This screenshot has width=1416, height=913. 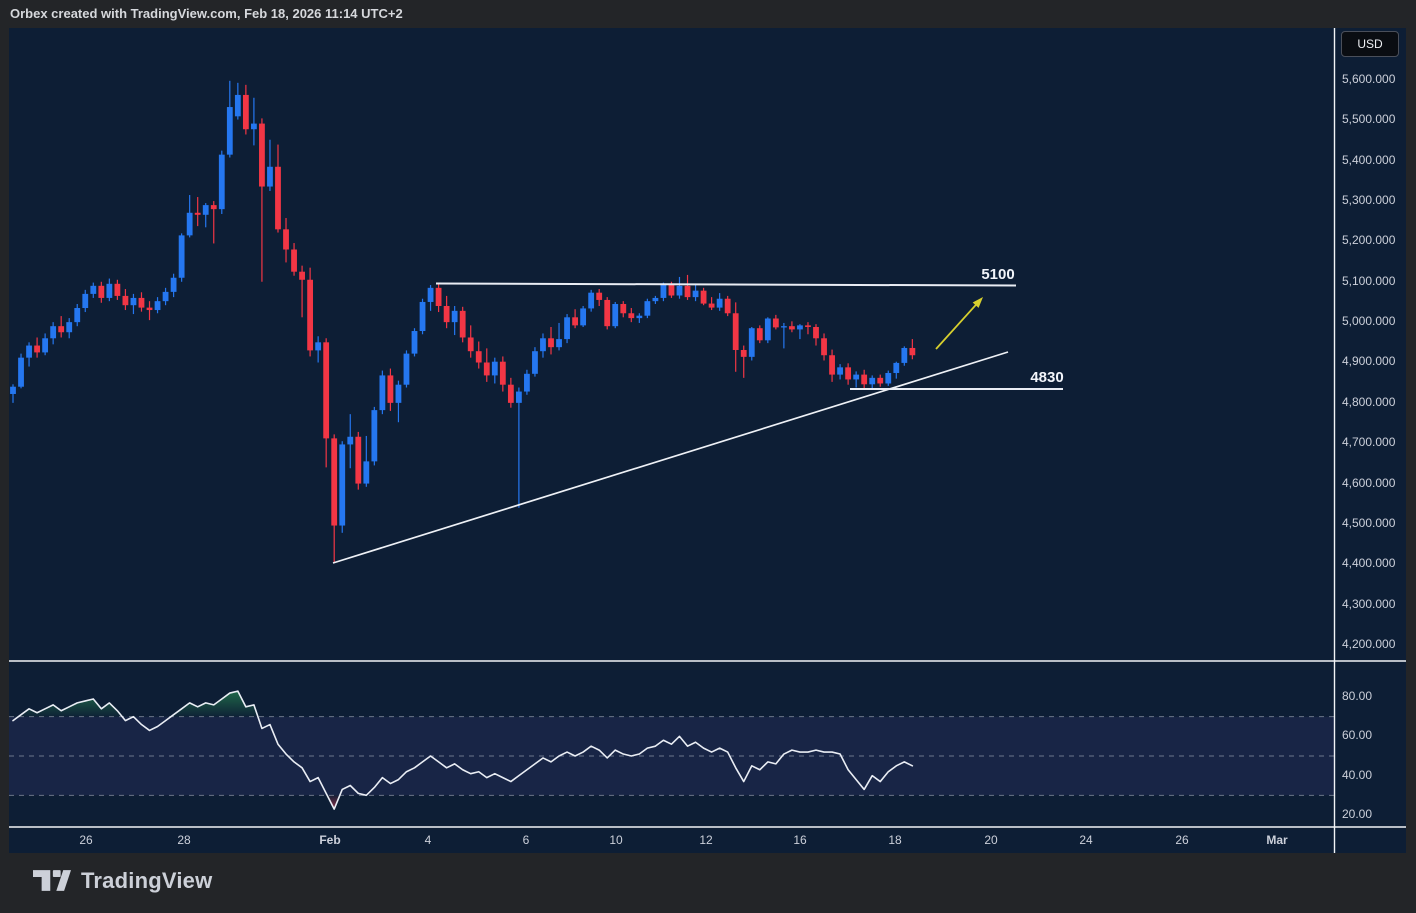 What do you see at coordinates (1369, 483) in the screenshot?
I see `price-axis-label: 4,600.000` at bounding box center [1369, 483].